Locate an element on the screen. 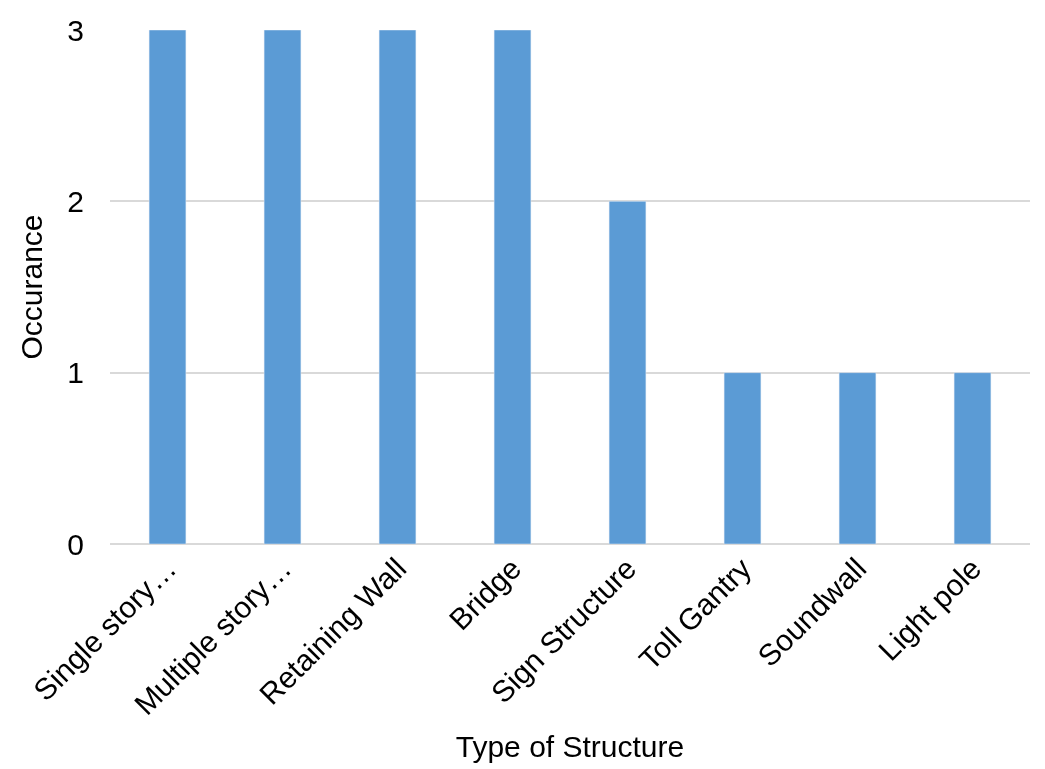  y-tick-label: 3 is located at coordinates (75, 30).